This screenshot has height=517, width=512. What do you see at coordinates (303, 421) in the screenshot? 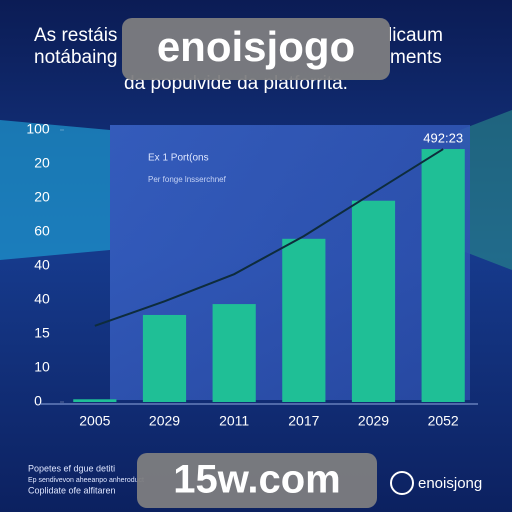
I see `x-tick-label: 2017` at bounding box center [303, 421].